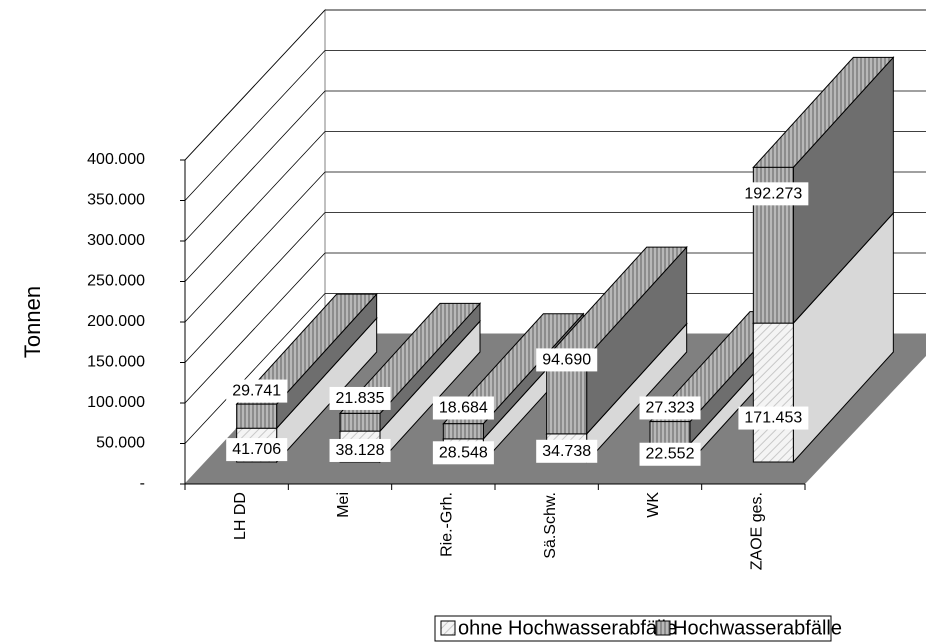 Image resolution: width=926 pixels, height=642 pixels. Describe the element at coordinates (116, 159) in the screenshot. I see `y-tick-label: 400.000` at that location.